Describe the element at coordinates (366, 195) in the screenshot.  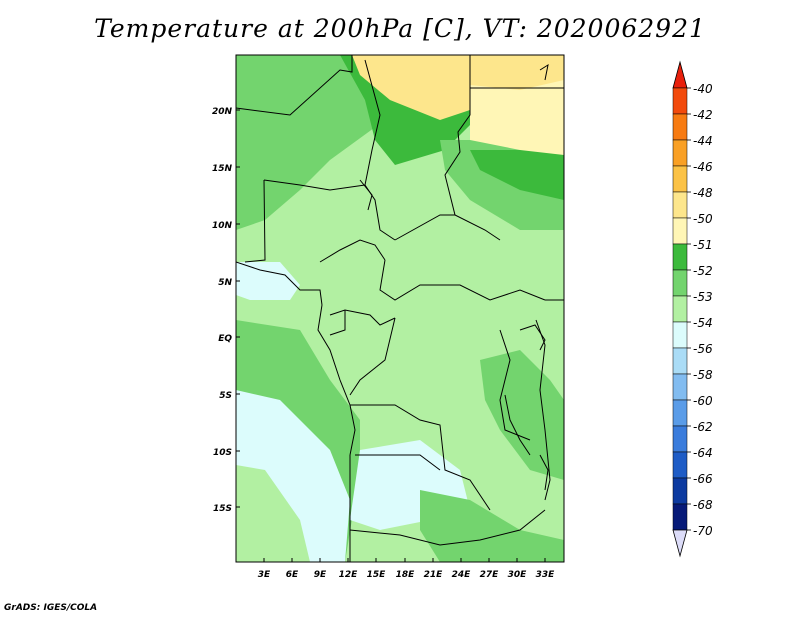
I see `lake-chad` at that location.